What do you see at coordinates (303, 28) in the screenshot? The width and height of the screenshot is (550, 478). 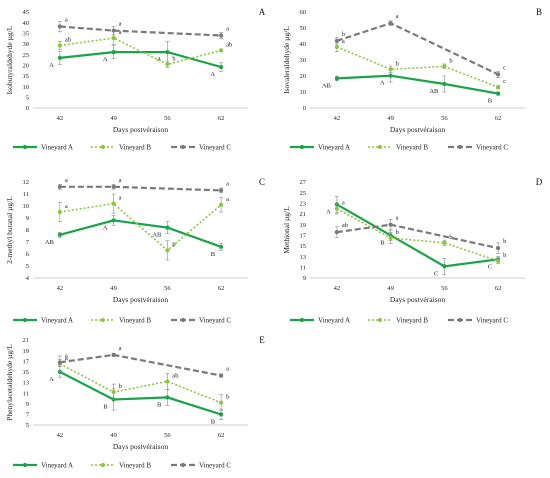 I see `y-tick-label: 50` at bounding box center [303, 28].